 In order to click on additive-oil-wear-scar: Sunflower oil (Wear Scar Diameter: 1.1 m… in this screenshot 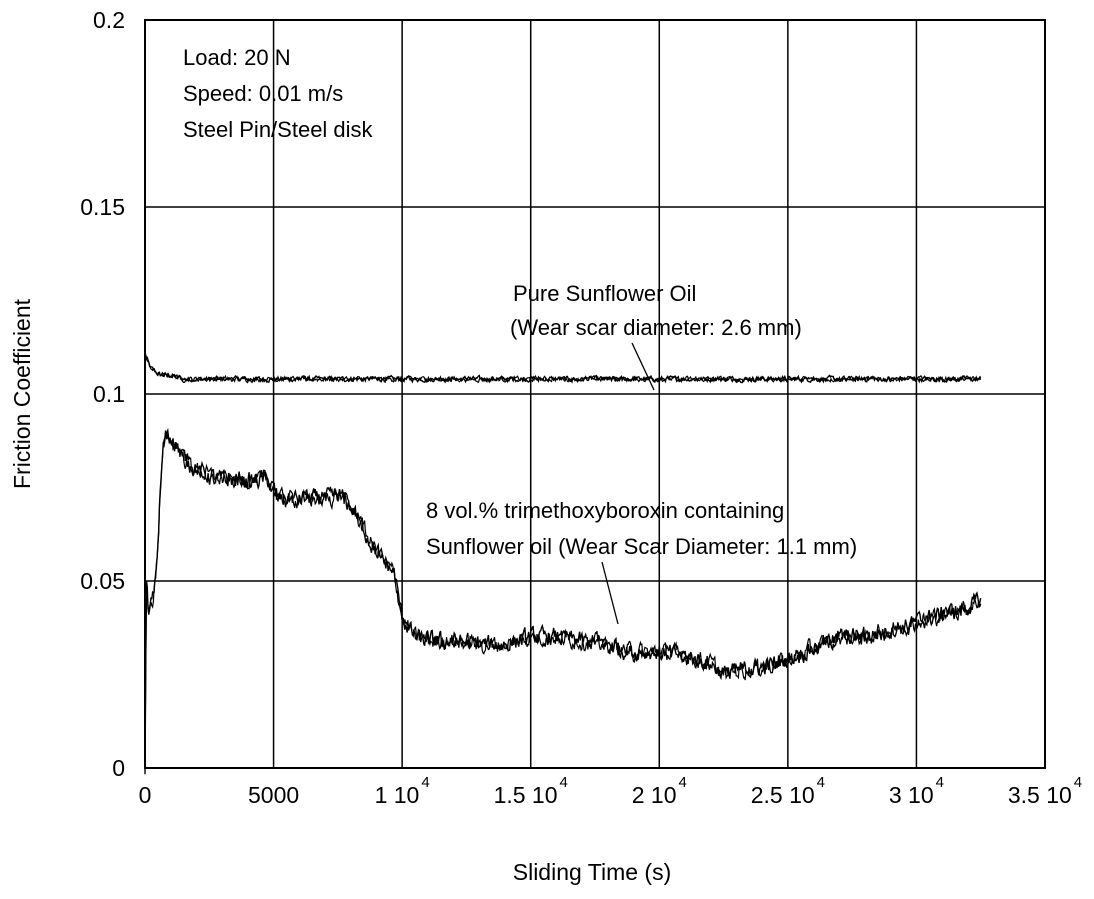, I will do `click(641, 546)`.